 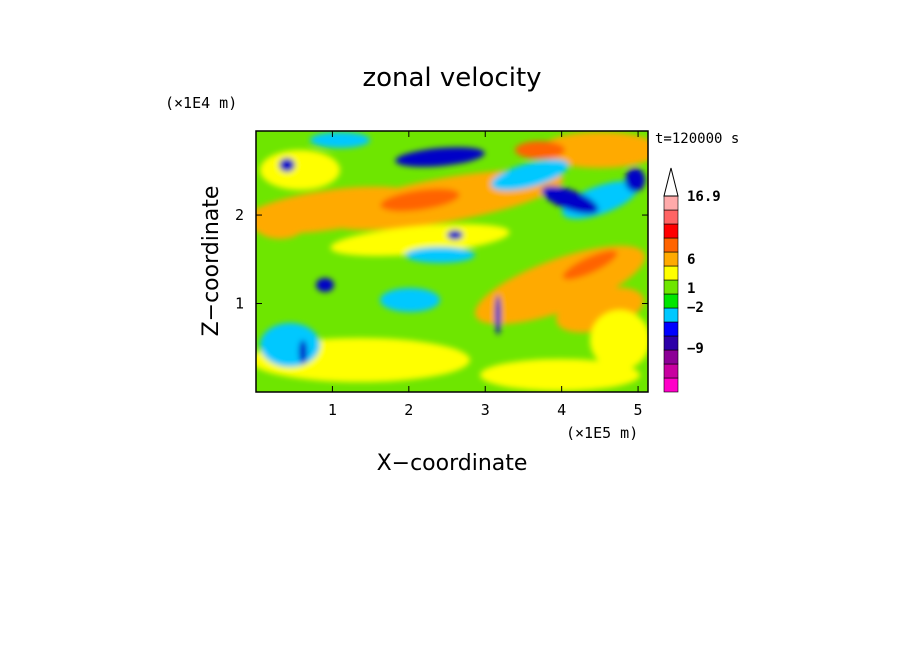 I want to click on y-tick-label: 1, so click(x=239, y=304).